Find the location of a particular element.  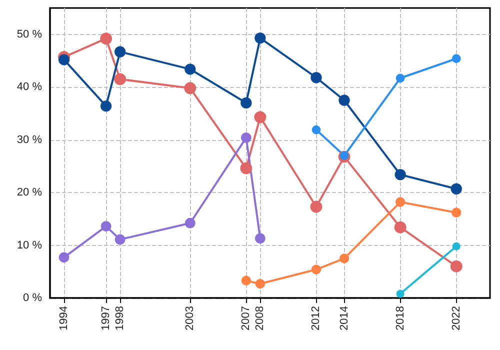

y-tick-label: 50 % is located at coordinates (29, 34).